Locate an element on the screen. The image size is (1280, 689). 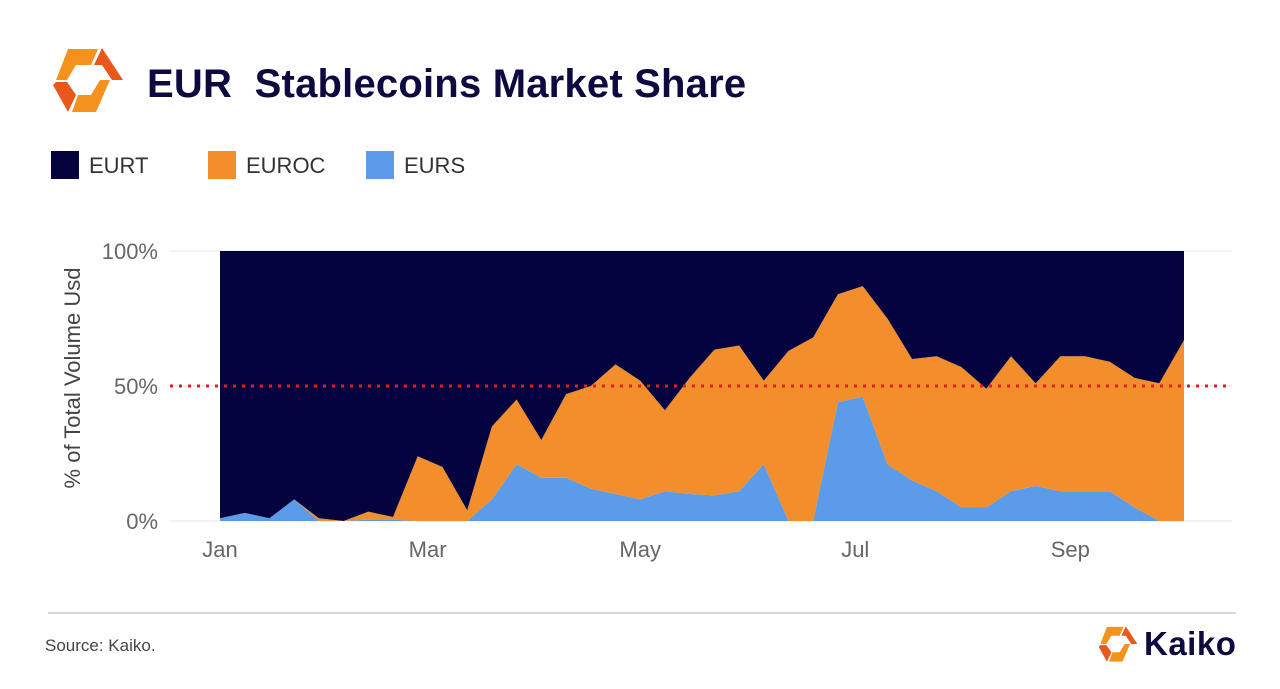
legend-swatch-eurt is located at coordinates (65, 165).